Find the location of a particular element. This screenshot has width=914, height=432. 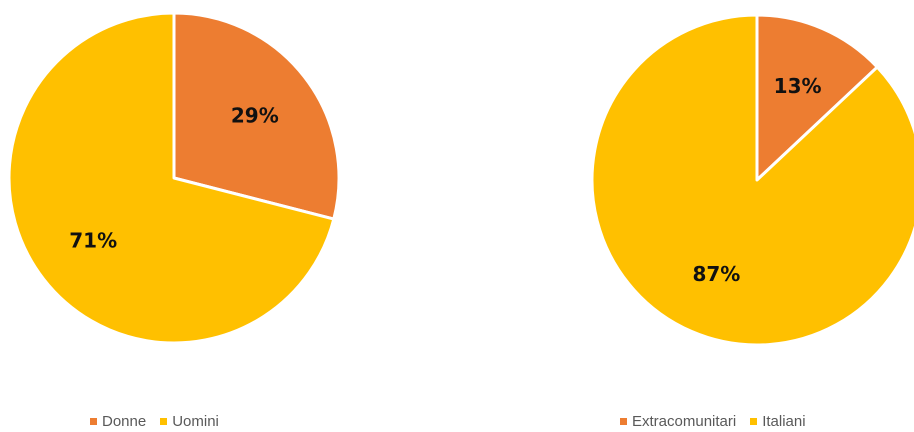

legend-item-extracomunitari: Extracomunitari is located at coordinates (678, 421).